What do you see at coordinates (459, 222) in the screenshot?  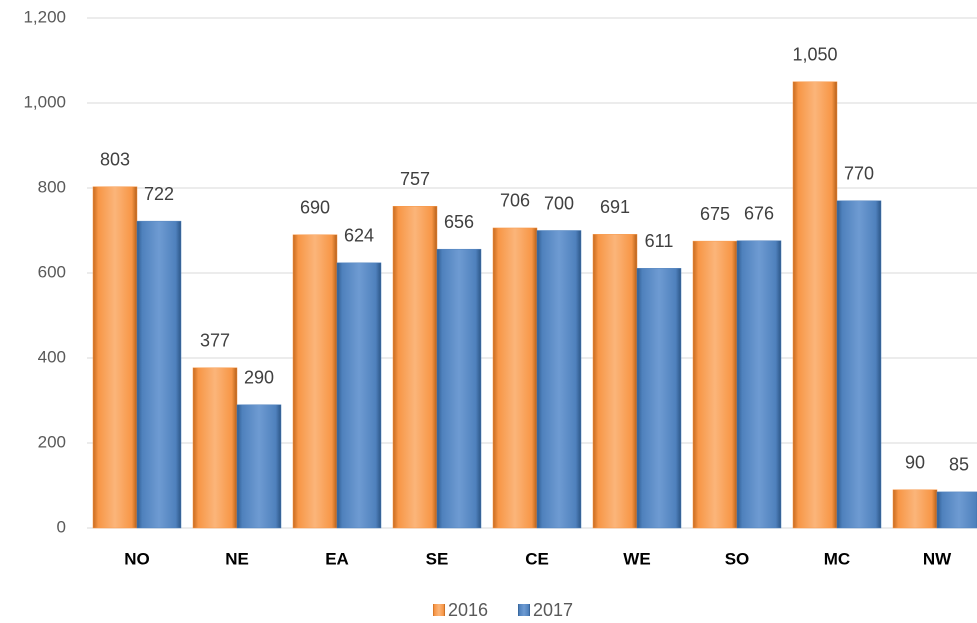 I see `data-label: 656` at bounding box center [459, 222].